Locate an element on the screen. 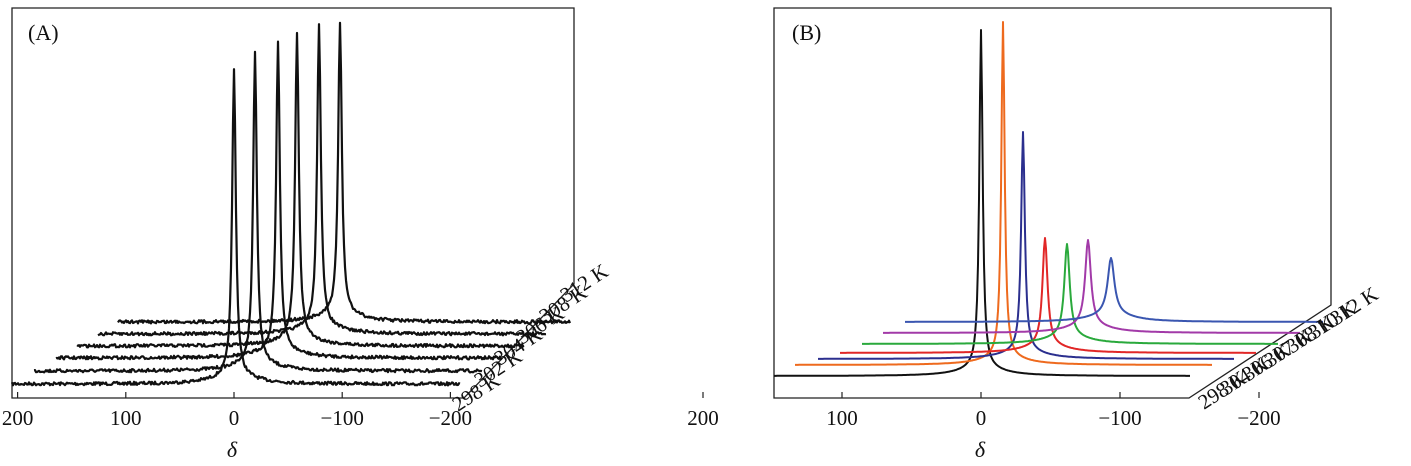 Image resolution: width=1411 pixels, height=466 pixels. trace-312k is located at coordinates (1114, 290).